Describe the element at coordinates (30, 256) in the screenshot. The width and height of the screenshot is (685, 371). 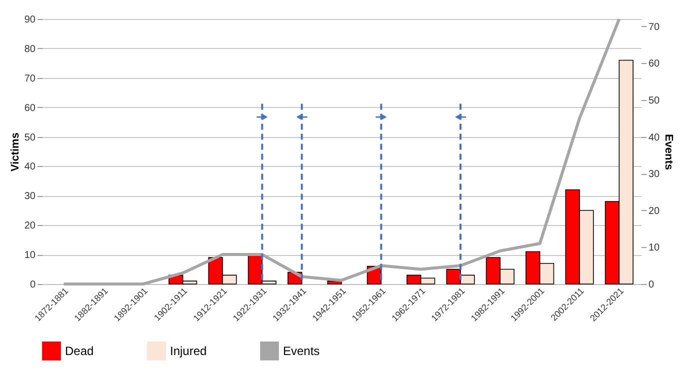
I see `y-tick-label: 10` at that location.